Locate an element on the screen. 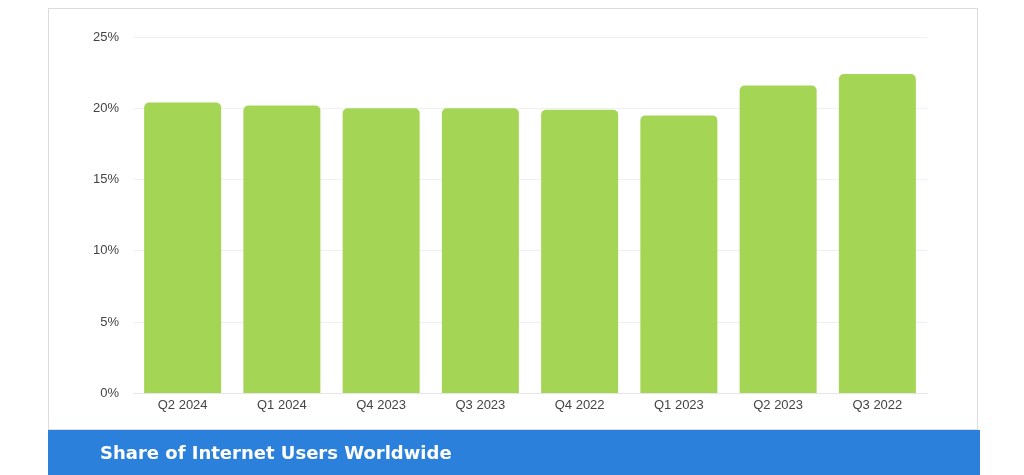 Image resolution: width=1024 pixels, height=475 pixels. x-tick-label: Q1 2024 is located at coordinates (281, 404).